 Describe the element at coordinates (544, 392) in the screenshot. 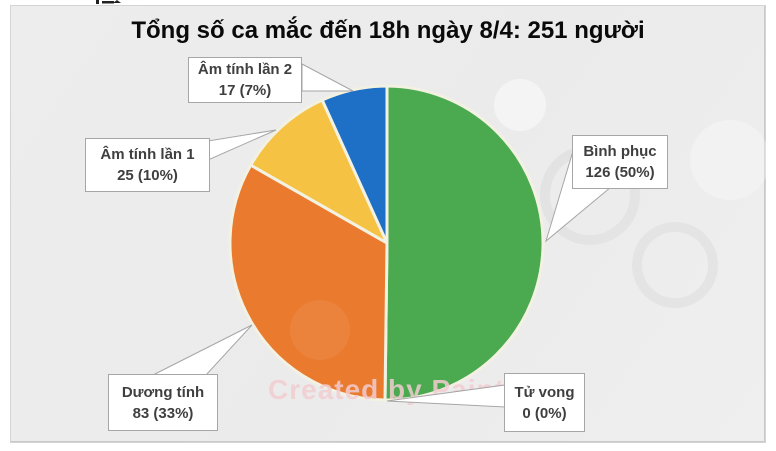

I see `callout-label: Tử vong` at that location.